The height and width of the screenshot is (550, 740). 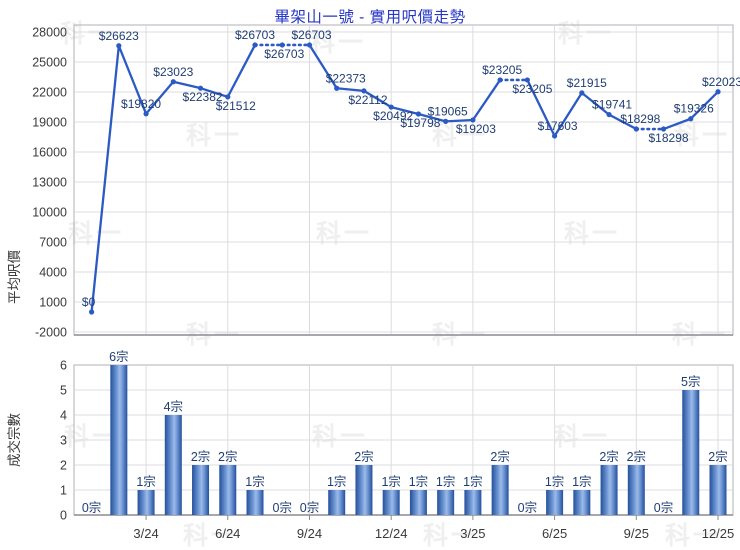 I want to click on price-point-label: $0, so click(x=89, y=302).